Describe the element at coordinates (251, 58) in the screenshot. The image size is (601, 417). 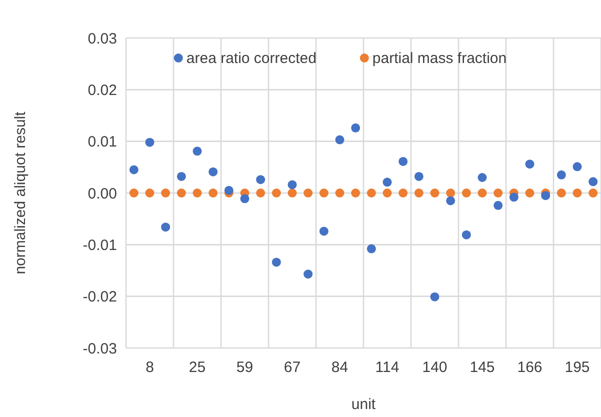
I see `legend-label: area ratio corrected` at that location.